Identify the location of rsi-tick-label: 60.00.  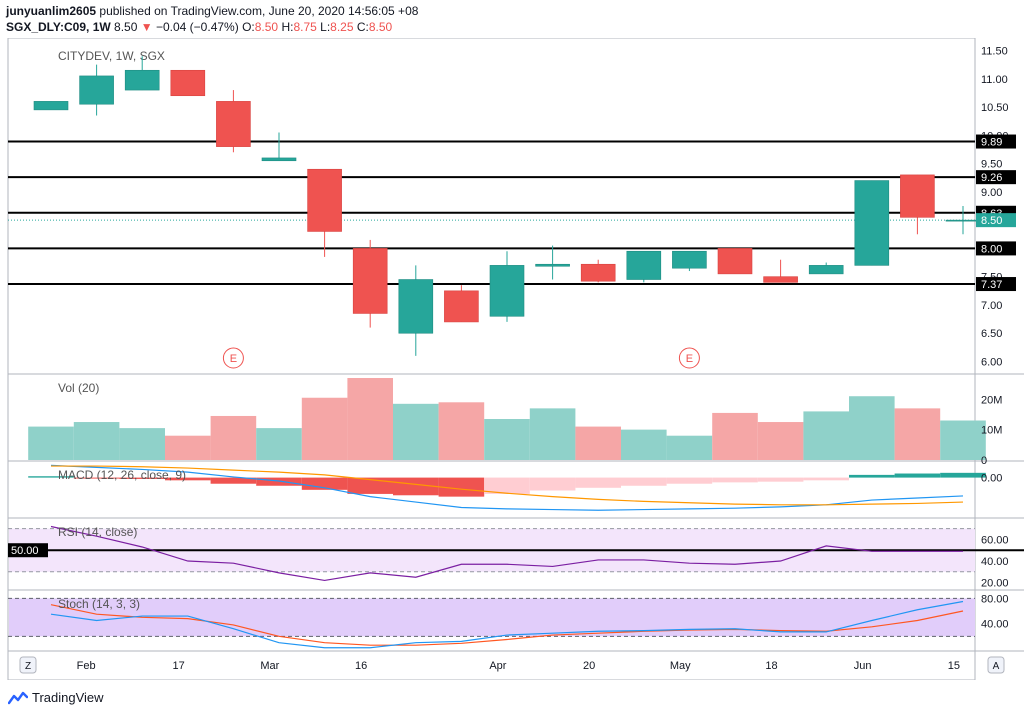
(995, 540).